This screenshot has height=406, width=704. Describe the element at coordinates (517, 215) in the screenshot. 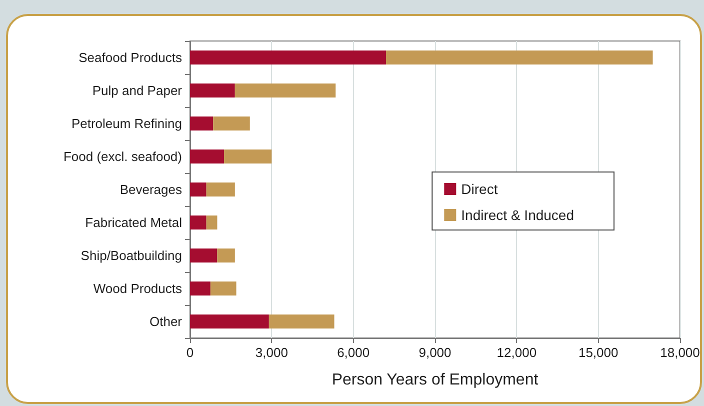

I see `legend-label: Indirect & Induced` at that location.